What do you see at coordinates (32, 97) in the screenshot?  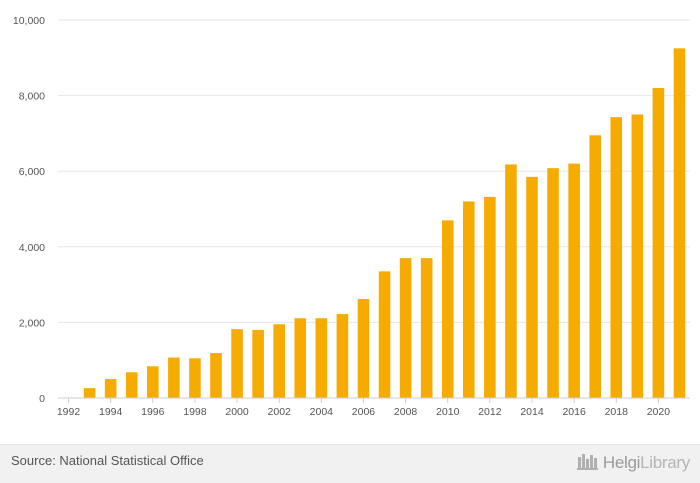 I see `y-tick-label: 8,000` at bounding box center [32, 97].